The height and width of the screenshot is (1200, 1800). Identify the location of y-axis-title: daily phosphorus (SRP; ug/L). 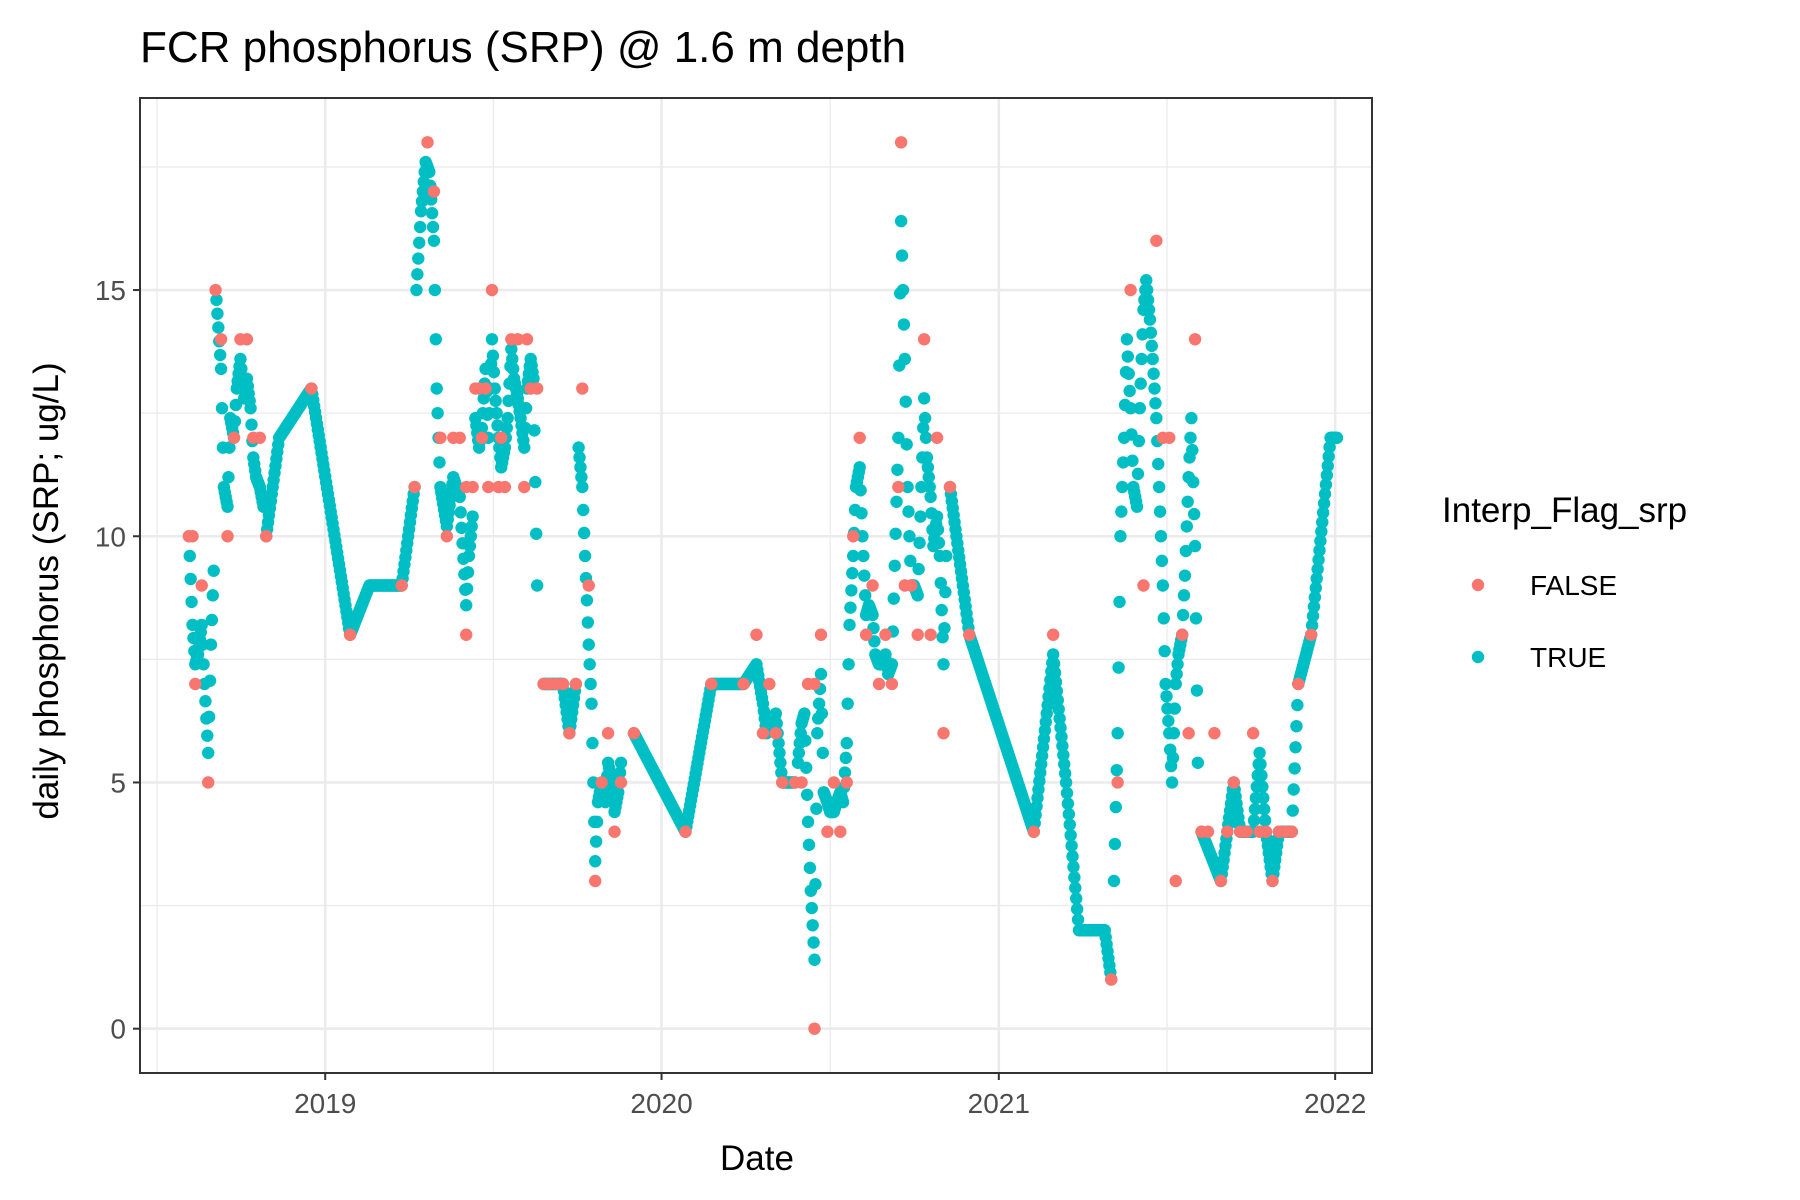
(46, 590).